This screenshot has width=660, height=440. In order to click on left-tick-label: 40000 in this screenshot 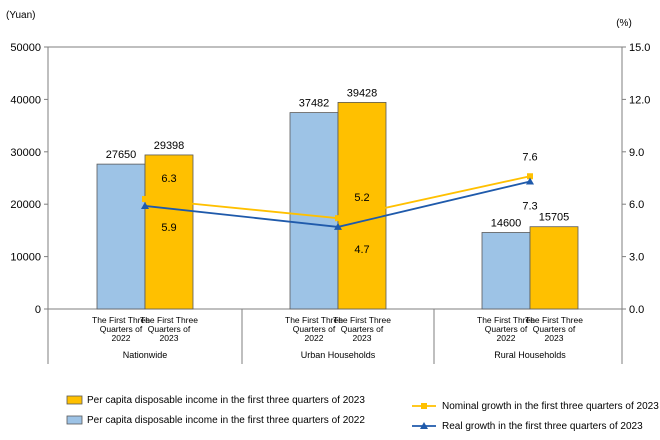, I will do `click(25, 100)`.